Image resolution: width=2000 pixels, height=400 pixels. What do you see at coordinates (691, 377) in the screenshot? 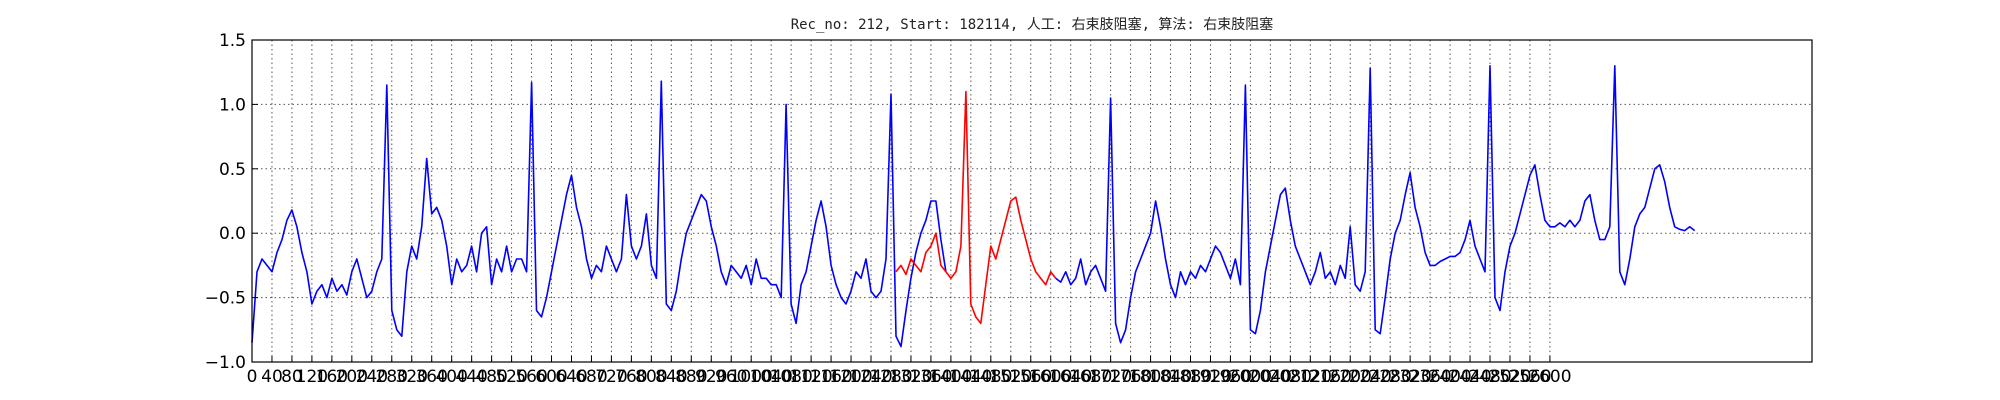
I see `x-tick-label: 880` at bounding box center [691, 377].